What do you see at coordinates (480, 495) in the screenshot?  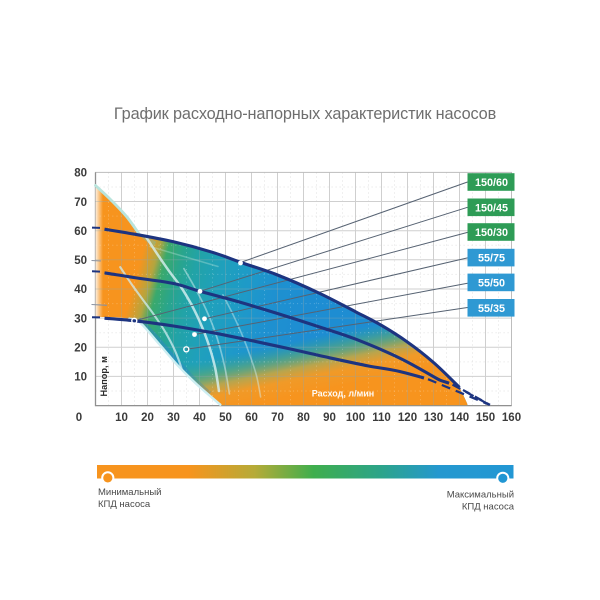 I see `svg-text: Максимальный` at bounding box center [480, 495].